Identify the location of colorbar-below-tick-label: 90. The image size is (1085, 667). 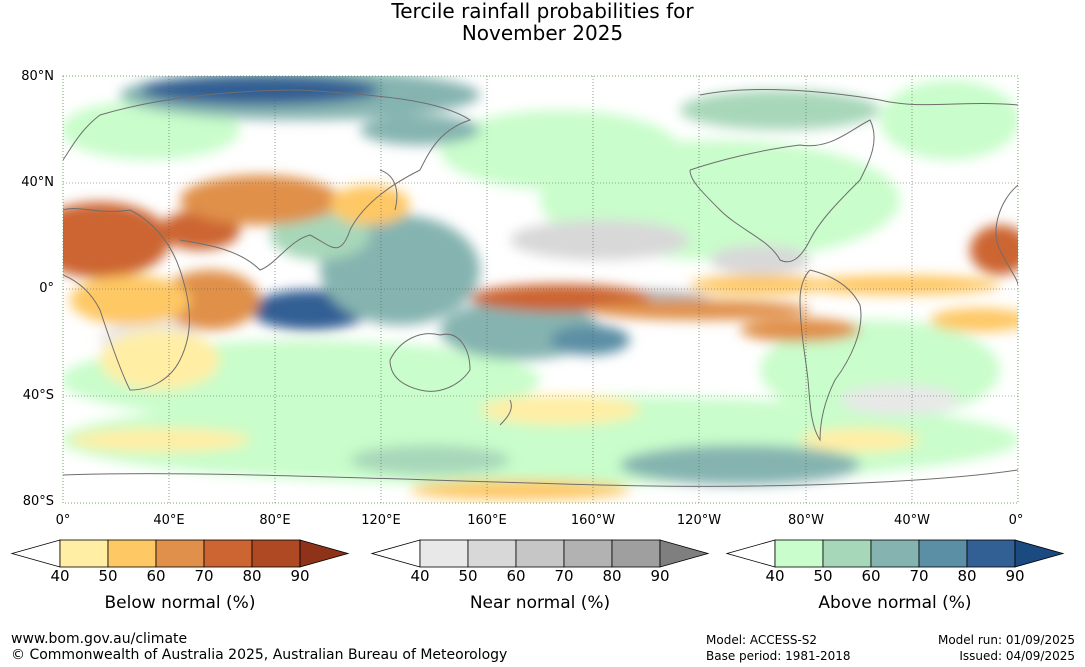
(300, 576).